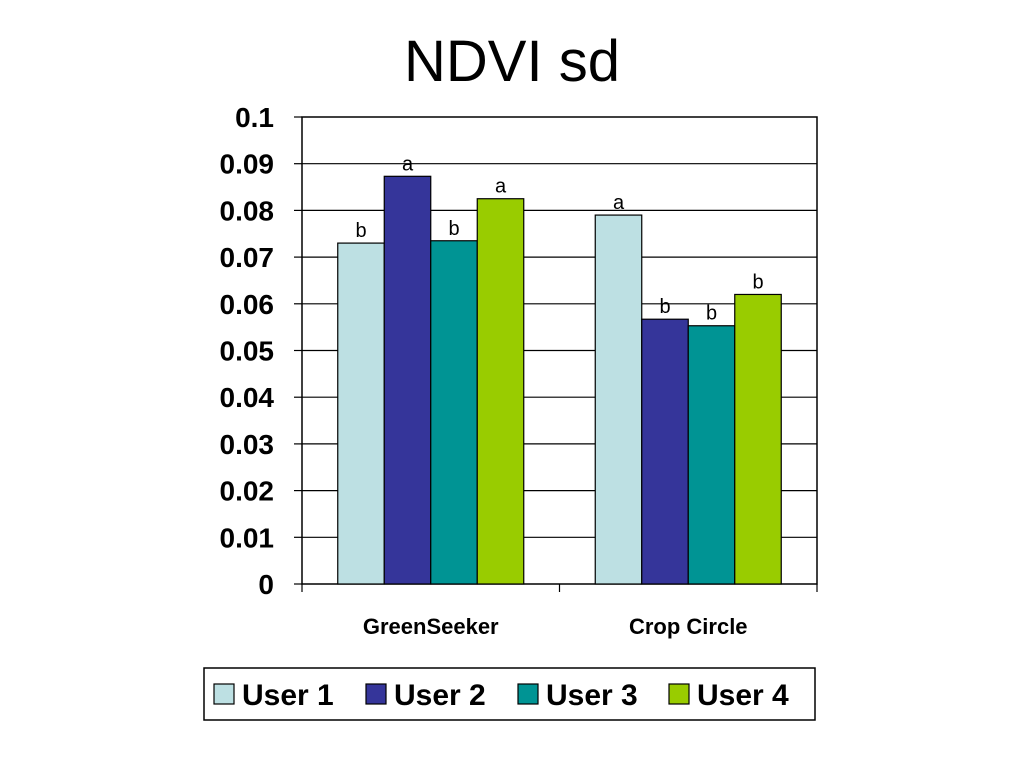 The image size is (1024, 768). I want to click on y-tick-label: 0, so click(266, 584).